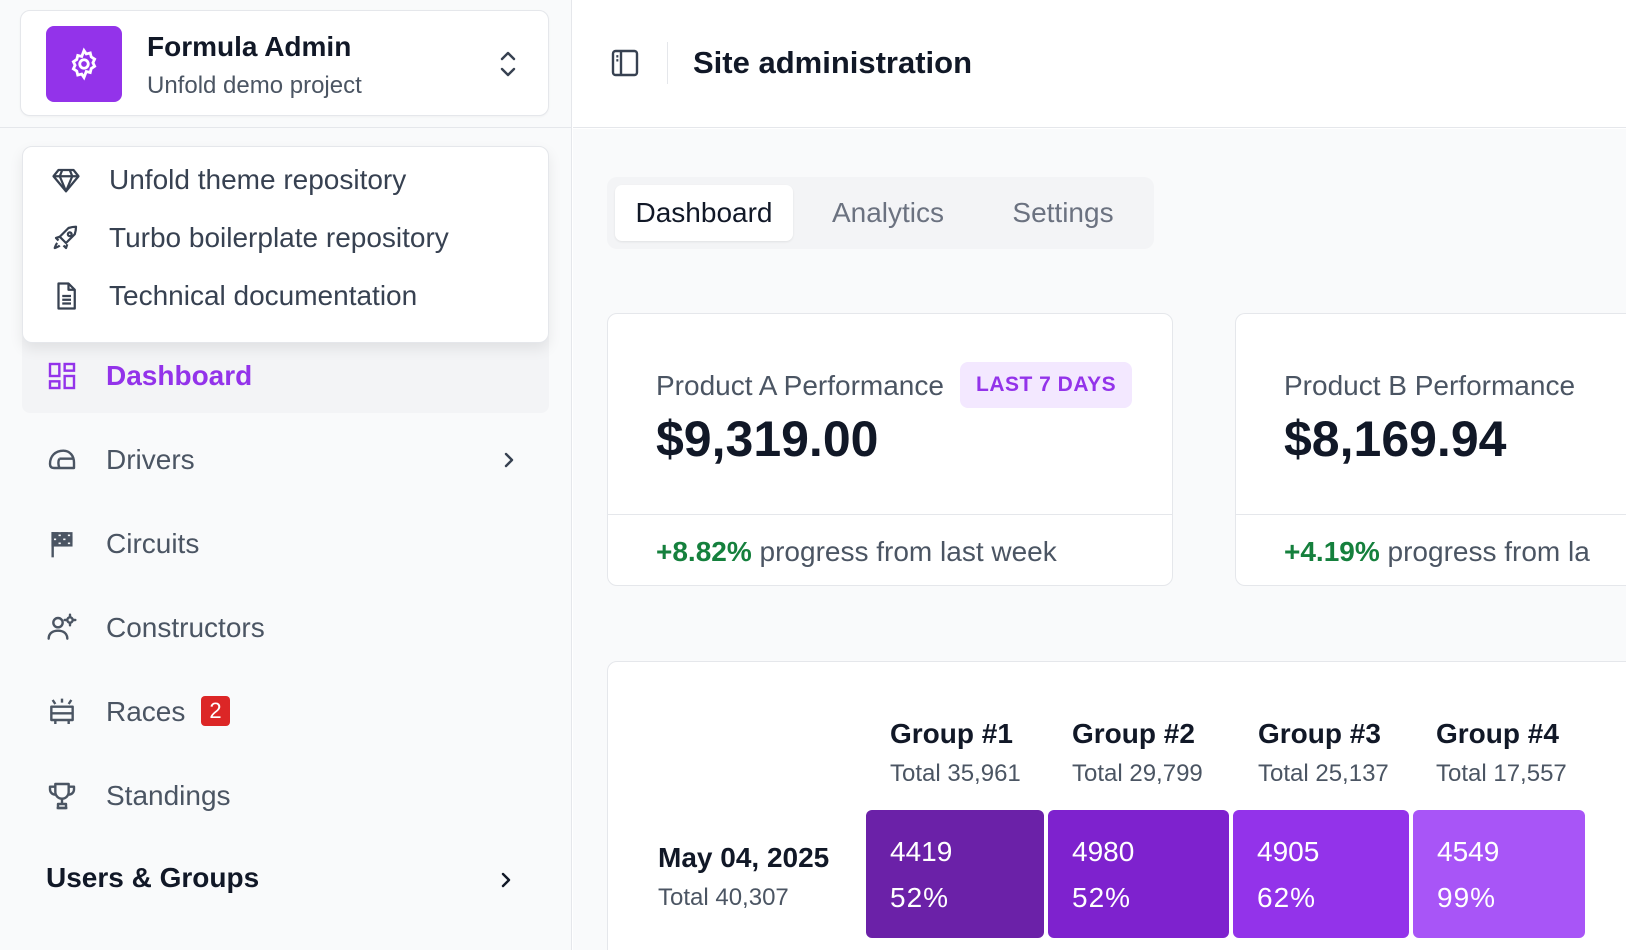  What do you see at coordinates (743, 877) in the screenshot?
I see `row-label: May 04, 2025 Total 40,307` at bounding box center [743, 877].